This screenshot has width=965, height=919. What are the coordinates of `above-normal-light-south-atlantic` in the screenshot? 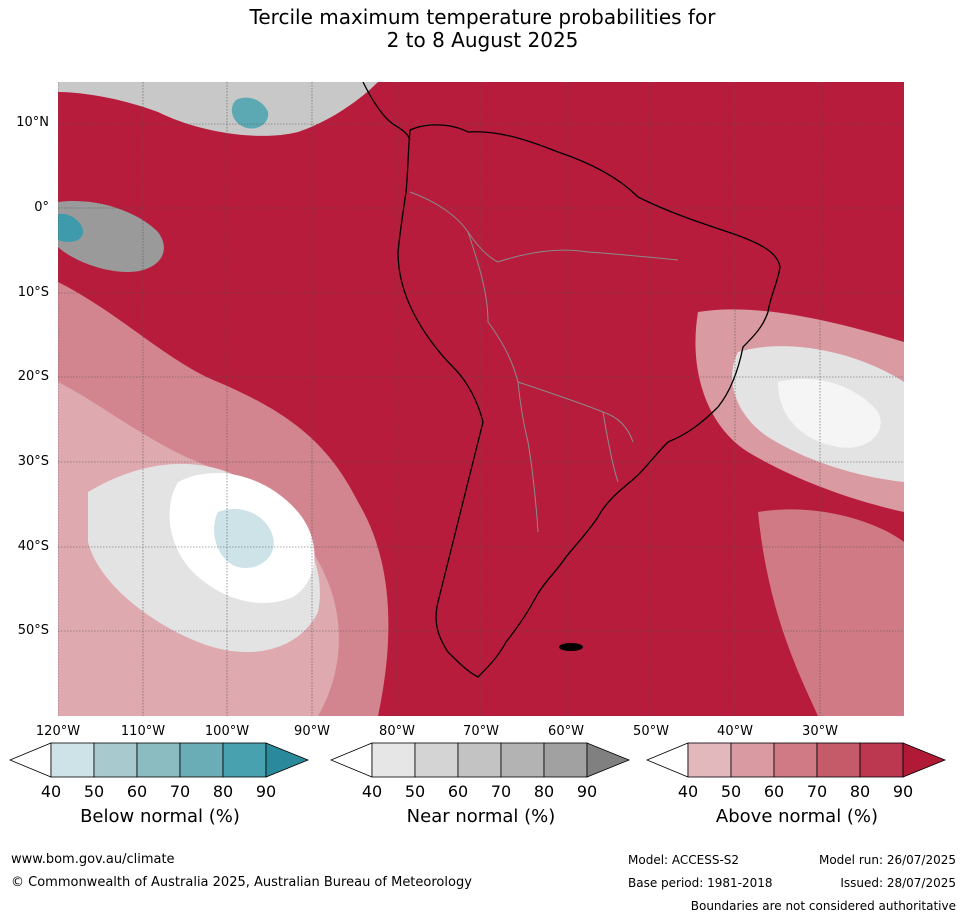 It's located at (831, 612).